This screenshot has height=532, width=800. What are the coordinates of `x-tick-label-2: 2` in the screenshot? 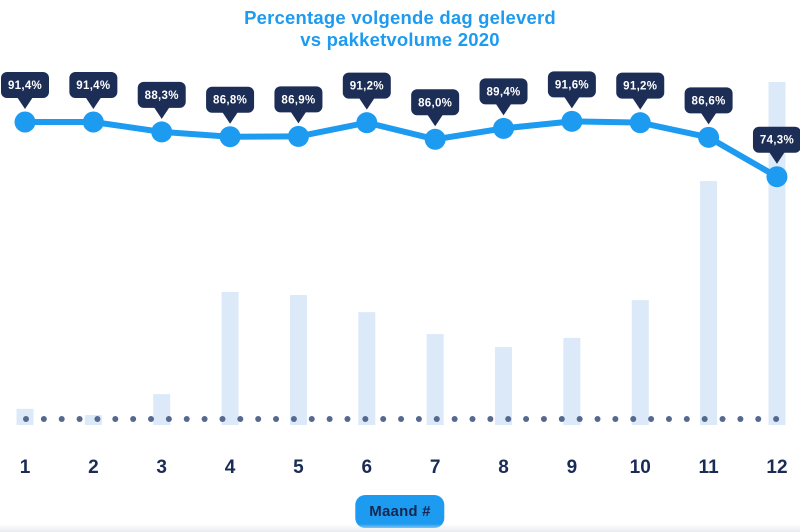 It's located at (93, 467).